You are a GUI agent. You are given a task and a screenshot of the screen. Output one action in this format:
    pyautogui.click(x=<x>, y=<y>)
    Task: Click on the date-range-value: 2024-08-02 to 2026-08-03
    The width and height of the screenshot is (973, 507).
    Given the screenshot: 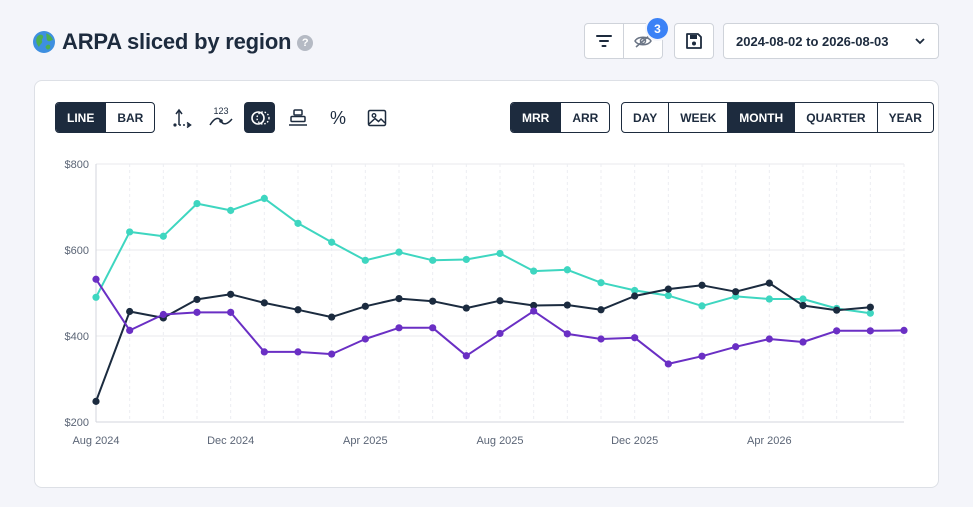 What is the action you would take?
    pyautogui.click(x=812, y=41)
    